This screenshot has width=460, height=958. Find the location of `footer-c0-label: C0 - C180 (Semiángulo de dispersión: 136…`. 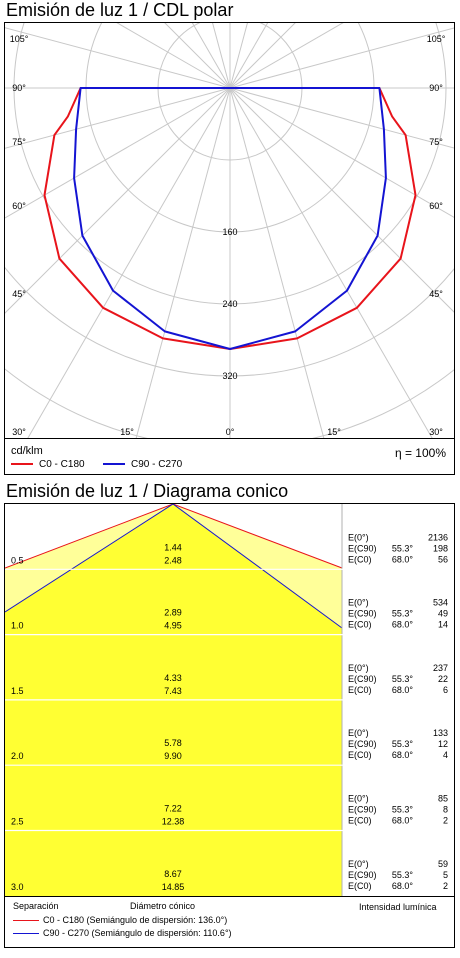

footer-c0-label: C0 - C180 (Semiángulo de dispersión: 136… is located at coordinates (135, 920).